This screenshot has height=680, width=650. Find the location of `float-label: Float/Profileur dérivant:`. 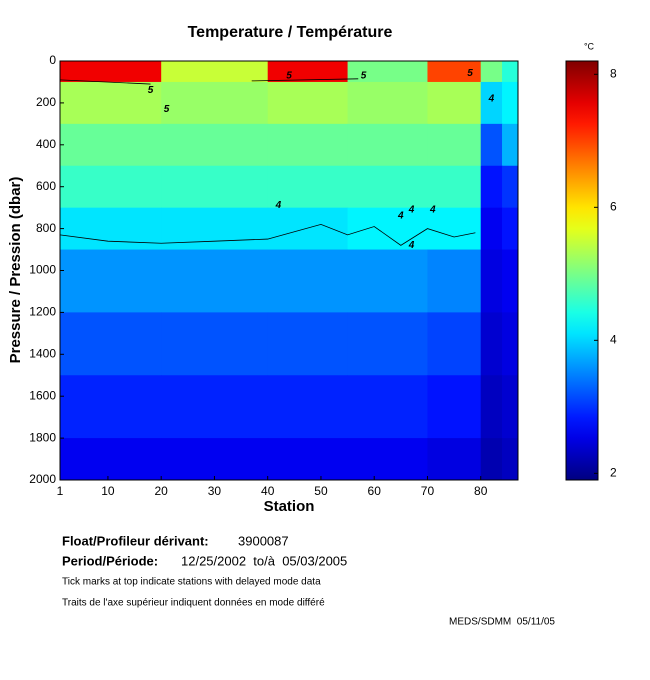

float-label: Float/Profileur dérivant: is located at coordinates (135, 540).